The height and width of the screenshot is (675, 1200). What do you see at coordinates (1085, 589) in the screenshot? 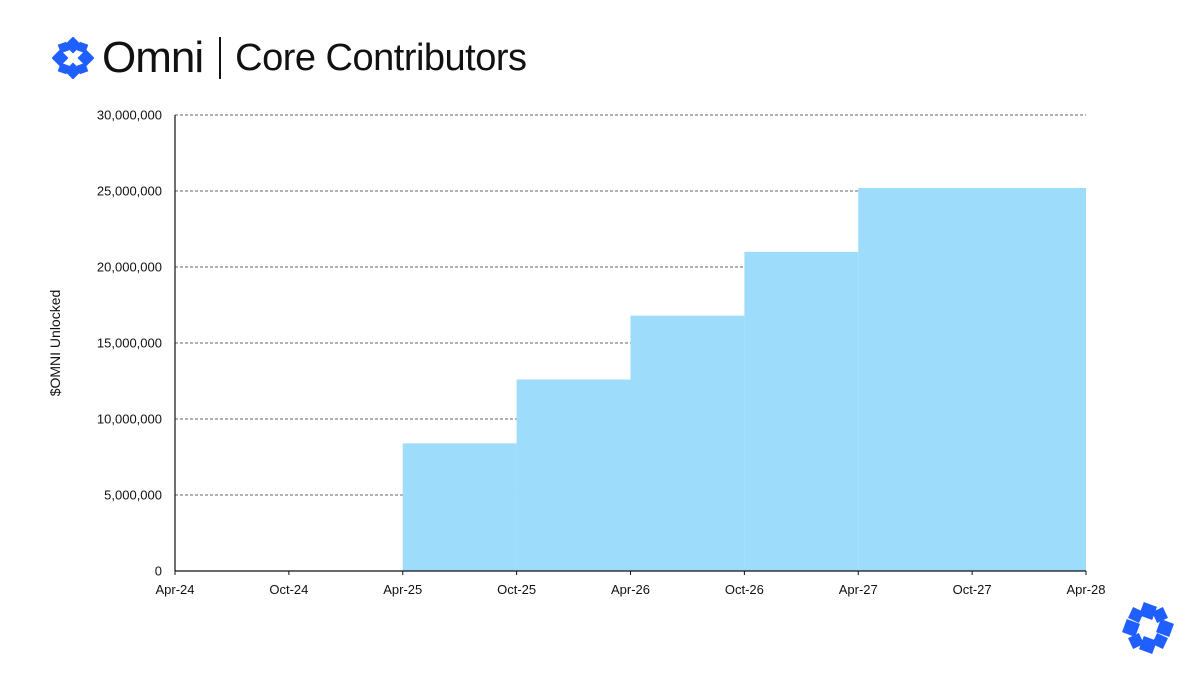
I see `x-tick-label: Apr-28` at bounding box center [1085, 589].